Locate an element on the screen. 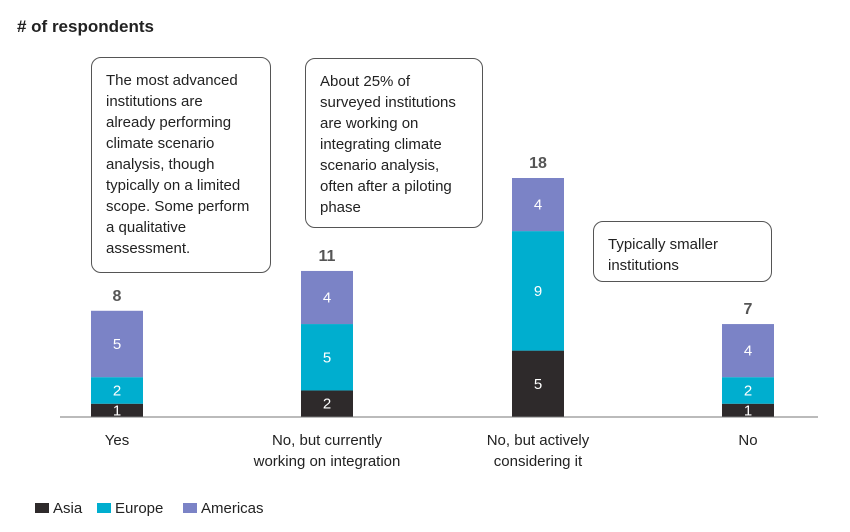 This screenshot has height=532, width=850. legend-swatch-asia is located at coordinates (42, 508).